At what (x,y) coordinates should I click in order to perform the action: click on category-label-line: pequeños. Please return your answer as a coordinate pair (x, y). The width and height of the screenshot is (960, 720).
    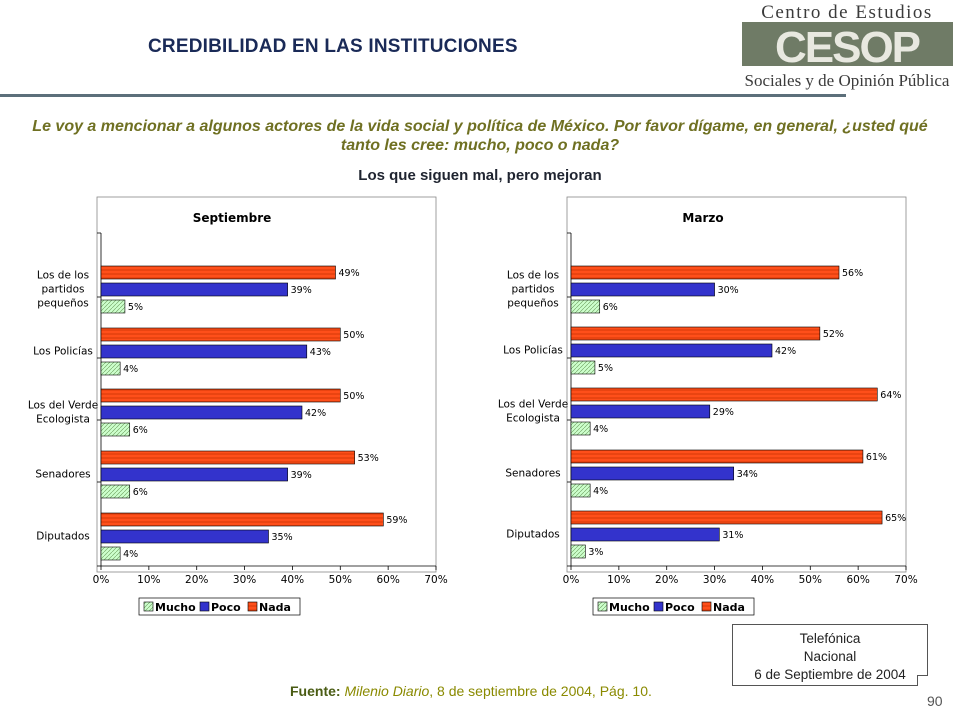
    Looking at the image, I should click on (62, 304).